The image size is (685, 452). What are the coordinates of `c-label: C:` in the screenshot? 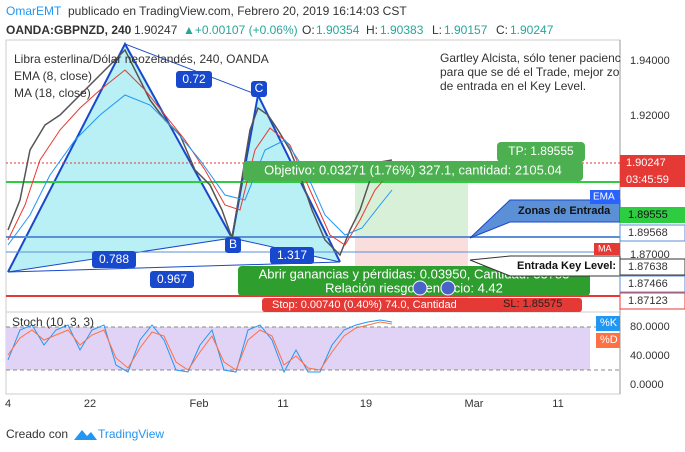 It's located at (502, 30).